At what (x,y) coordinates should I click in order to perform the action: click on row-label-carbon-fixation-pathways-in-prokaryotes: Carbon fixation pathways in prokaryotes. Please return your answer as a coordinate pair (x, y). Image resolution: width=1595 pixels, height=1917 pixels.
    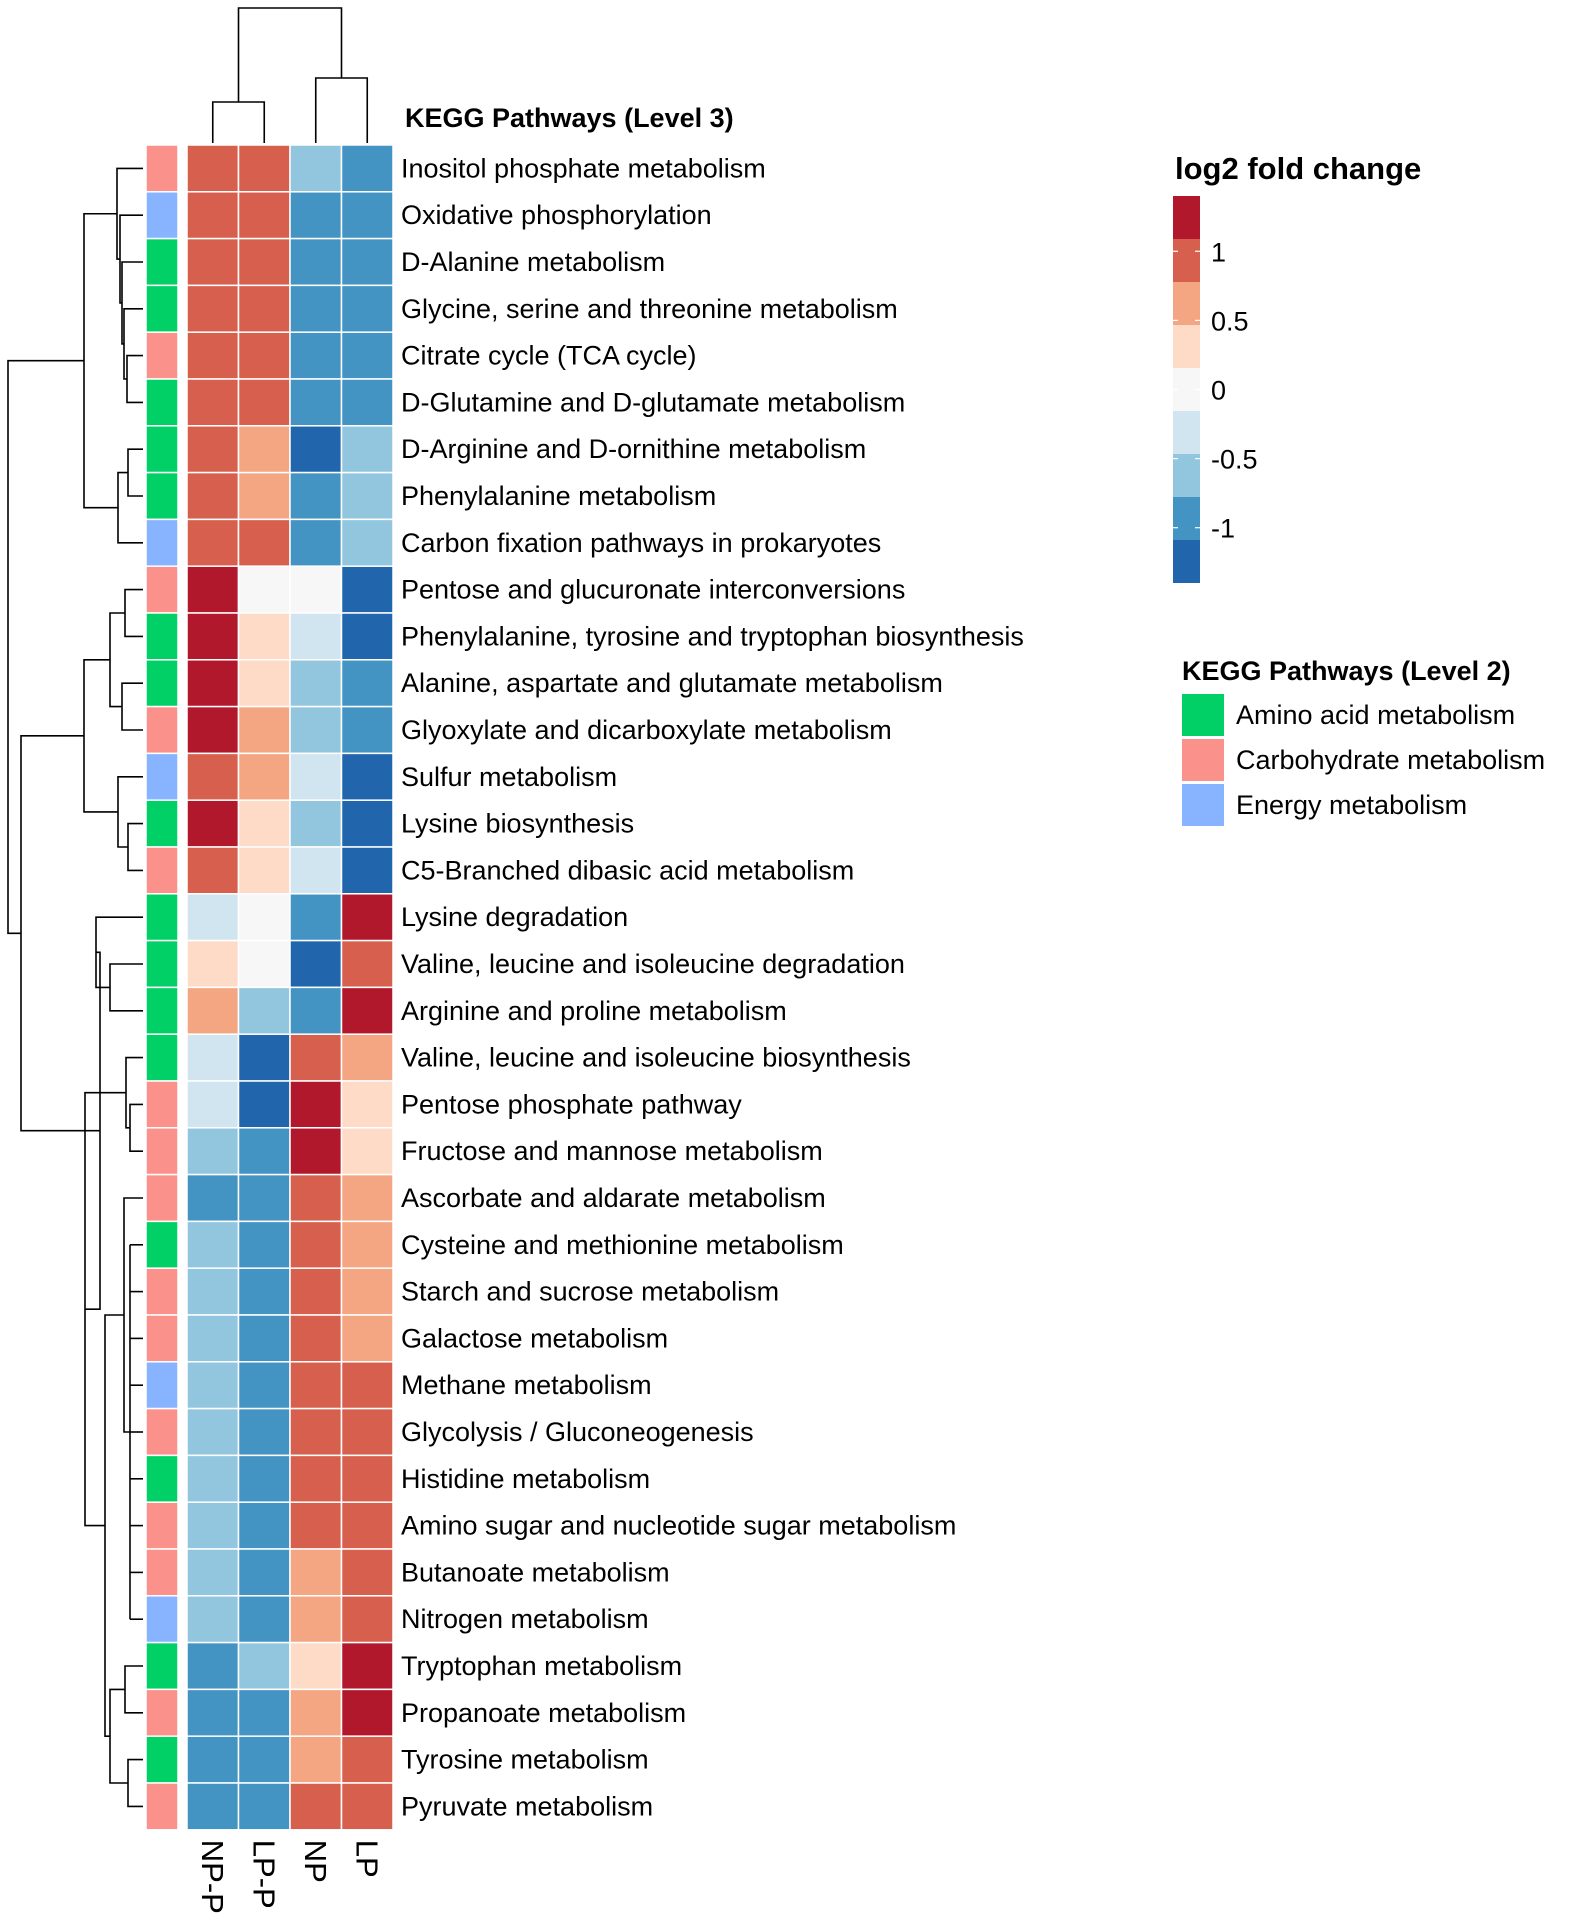
    Looking at the image, I should click on (641, 543).